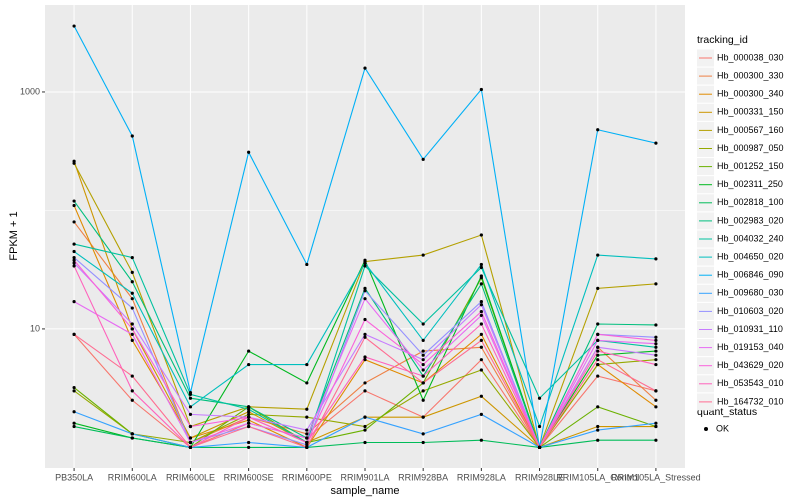  What do you see at coordinates (750, 166) in the screenshot?
I see `legend-label: Hb_001252_150` at bounding box center [750, 166].